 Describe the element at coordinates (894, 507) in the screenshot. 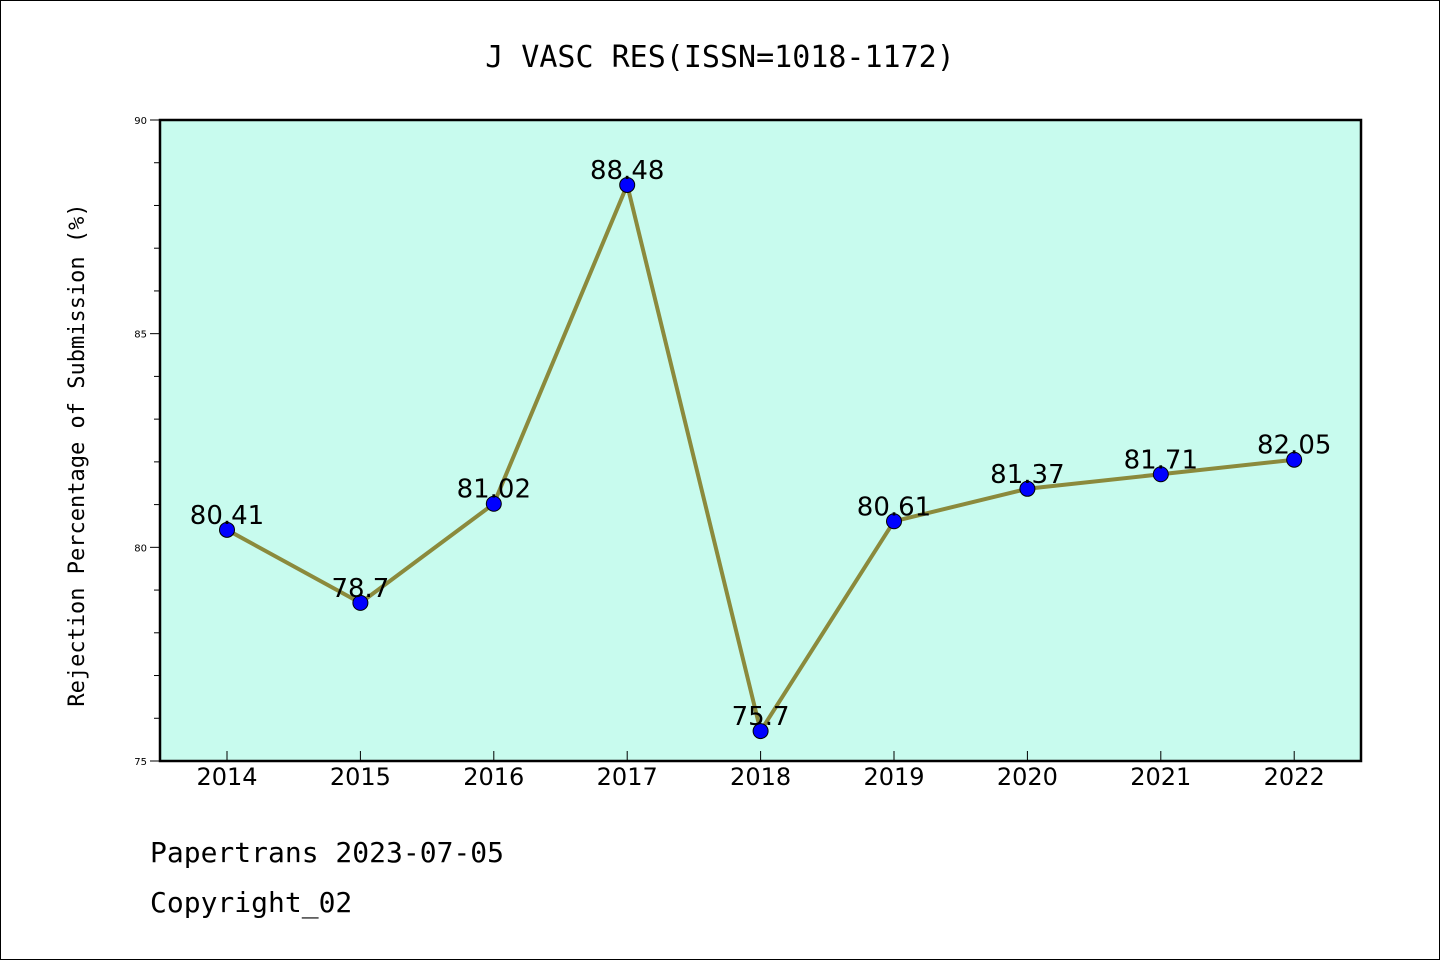

I see `data-label: 80.61` at that location.